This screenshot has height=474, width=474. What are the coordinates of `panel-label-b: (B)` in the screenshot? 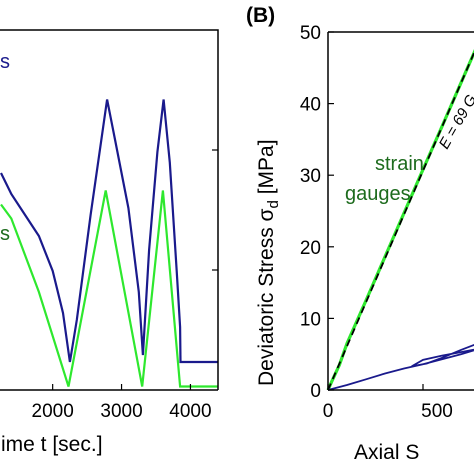 It's located at (260, 15).